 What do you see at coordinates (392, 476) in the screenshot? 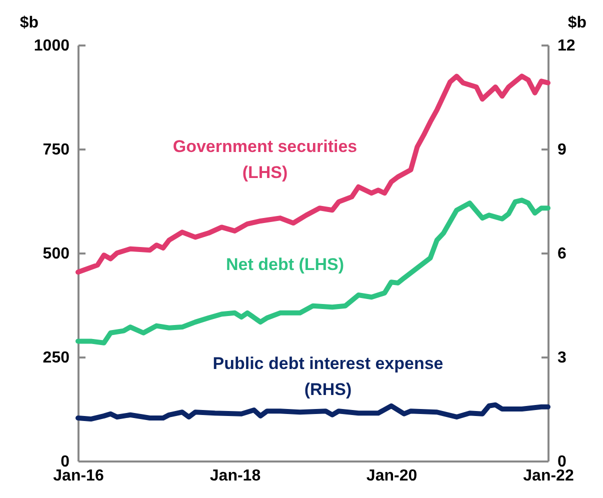
I see `x-tick-label: Jan-20` at bounding box center [392, 476].